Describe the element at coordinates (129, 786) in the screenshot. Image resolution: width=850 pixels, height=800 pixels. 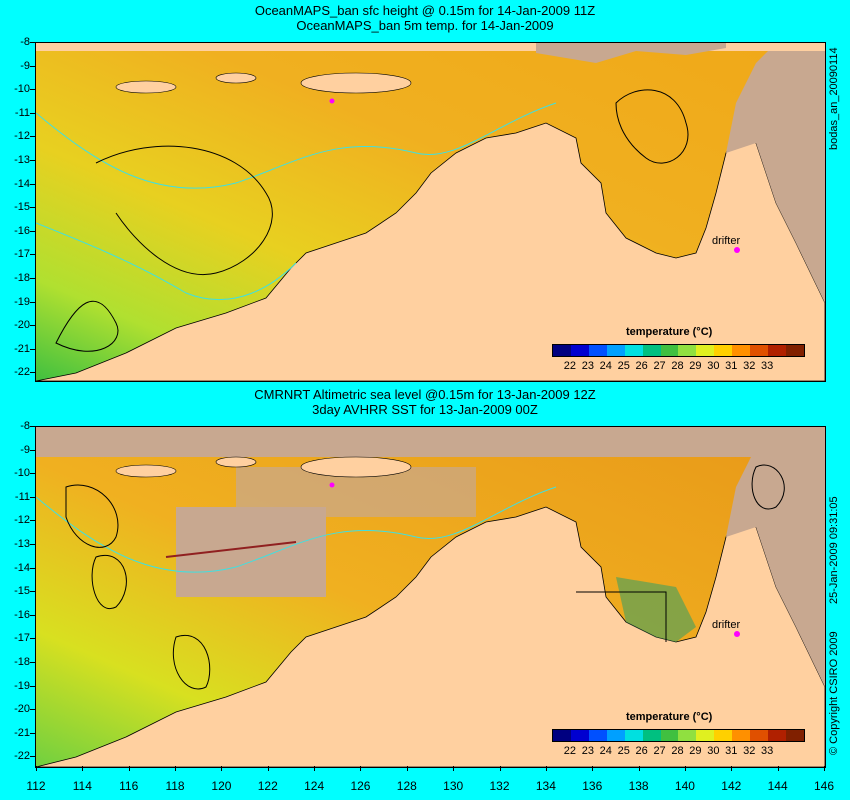
I see `longitude-tick-label: 116` at that location.